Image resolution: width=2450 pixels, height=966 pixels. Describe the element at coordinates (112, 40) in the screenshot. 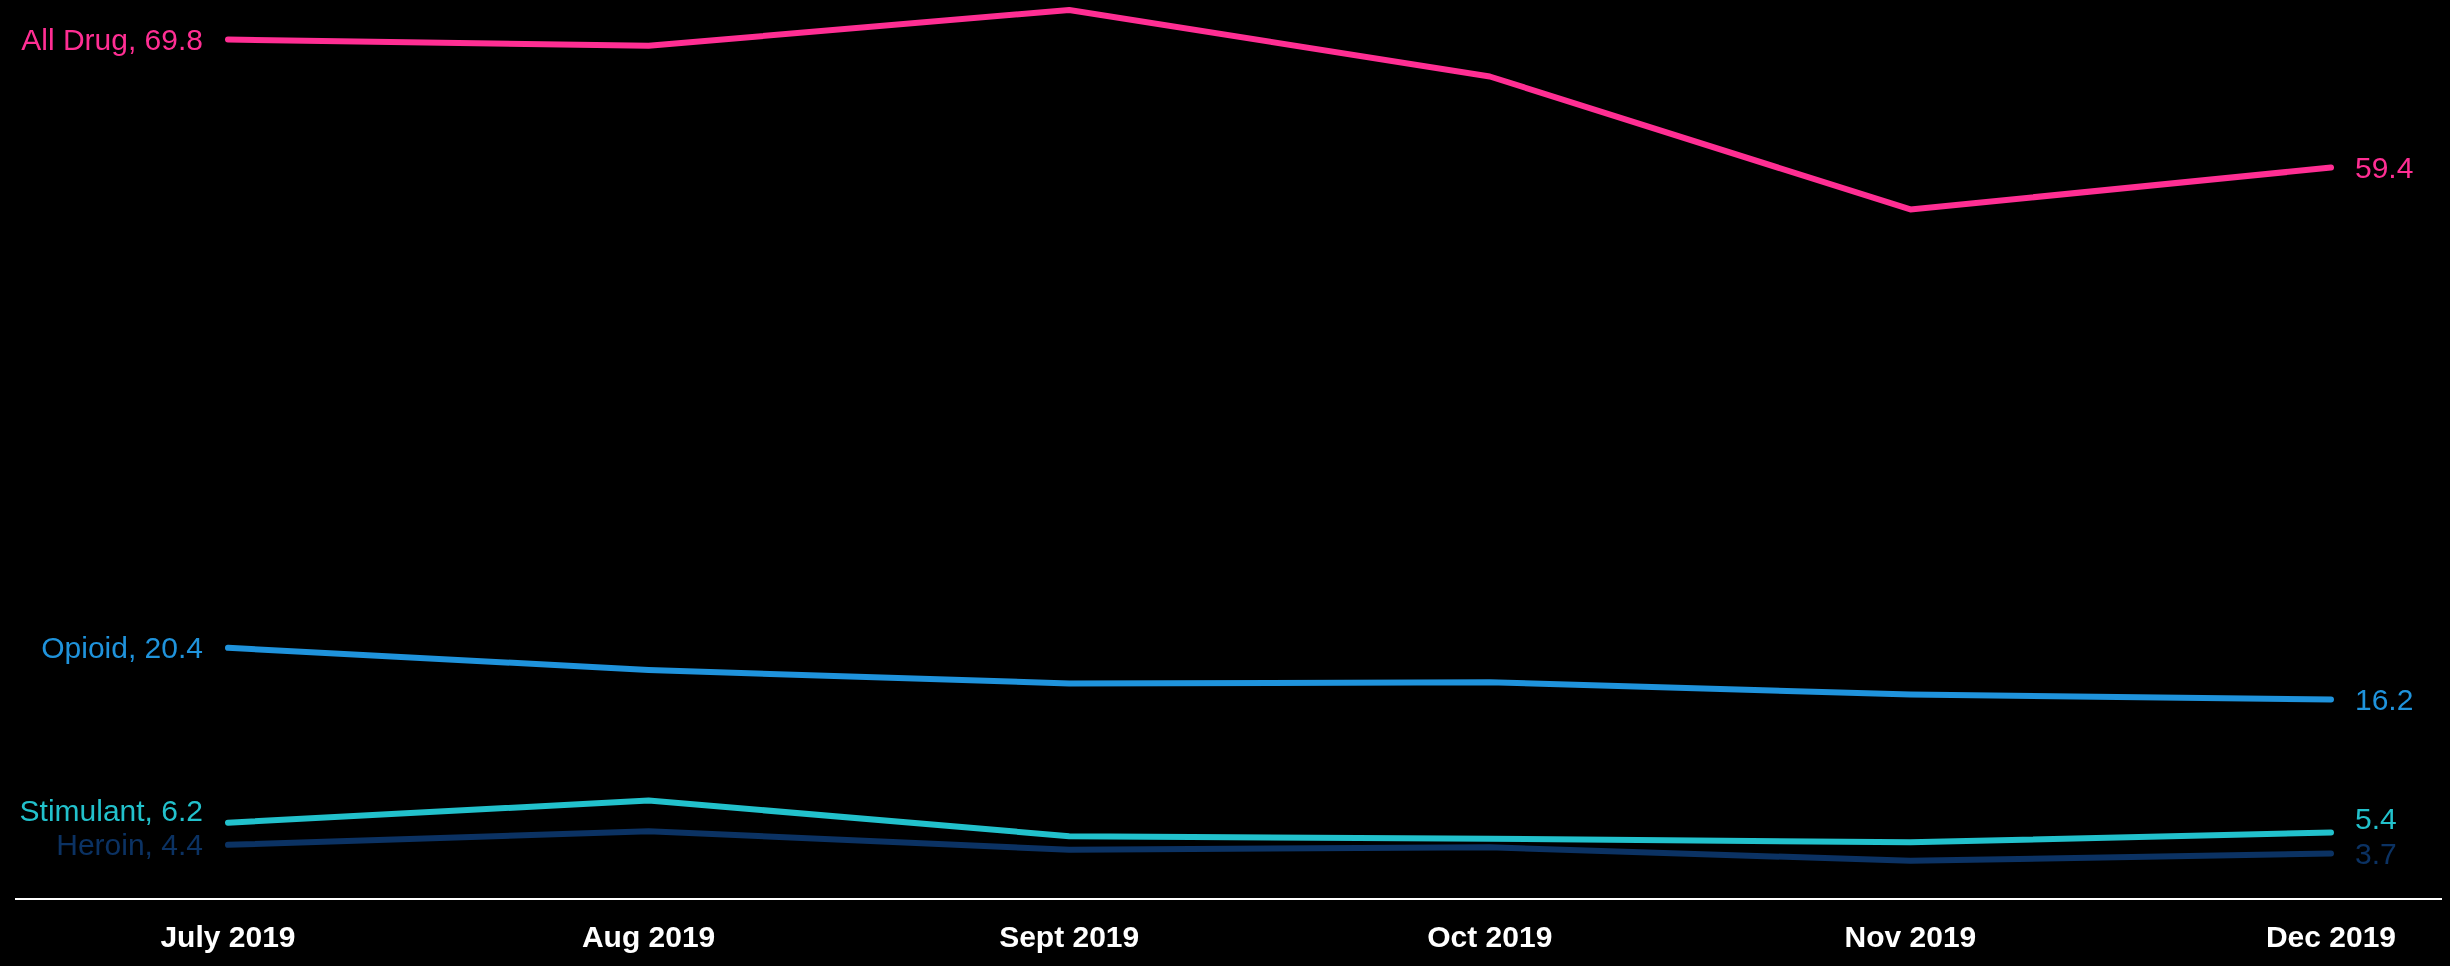

I see `text: All Drug, 69.8` at that location.